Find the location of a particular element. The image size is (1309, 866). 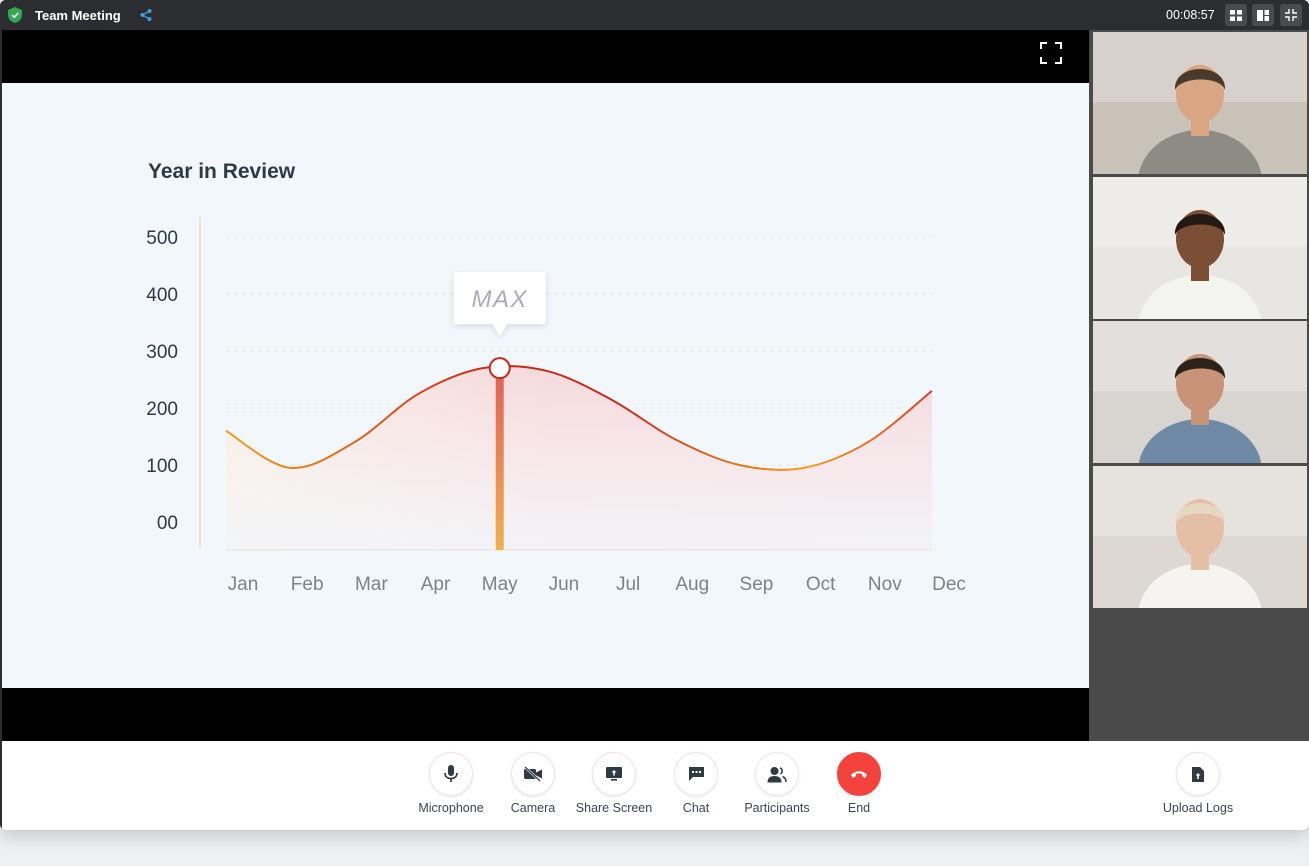

chat-button-circle is located at coordinates (696, 774).